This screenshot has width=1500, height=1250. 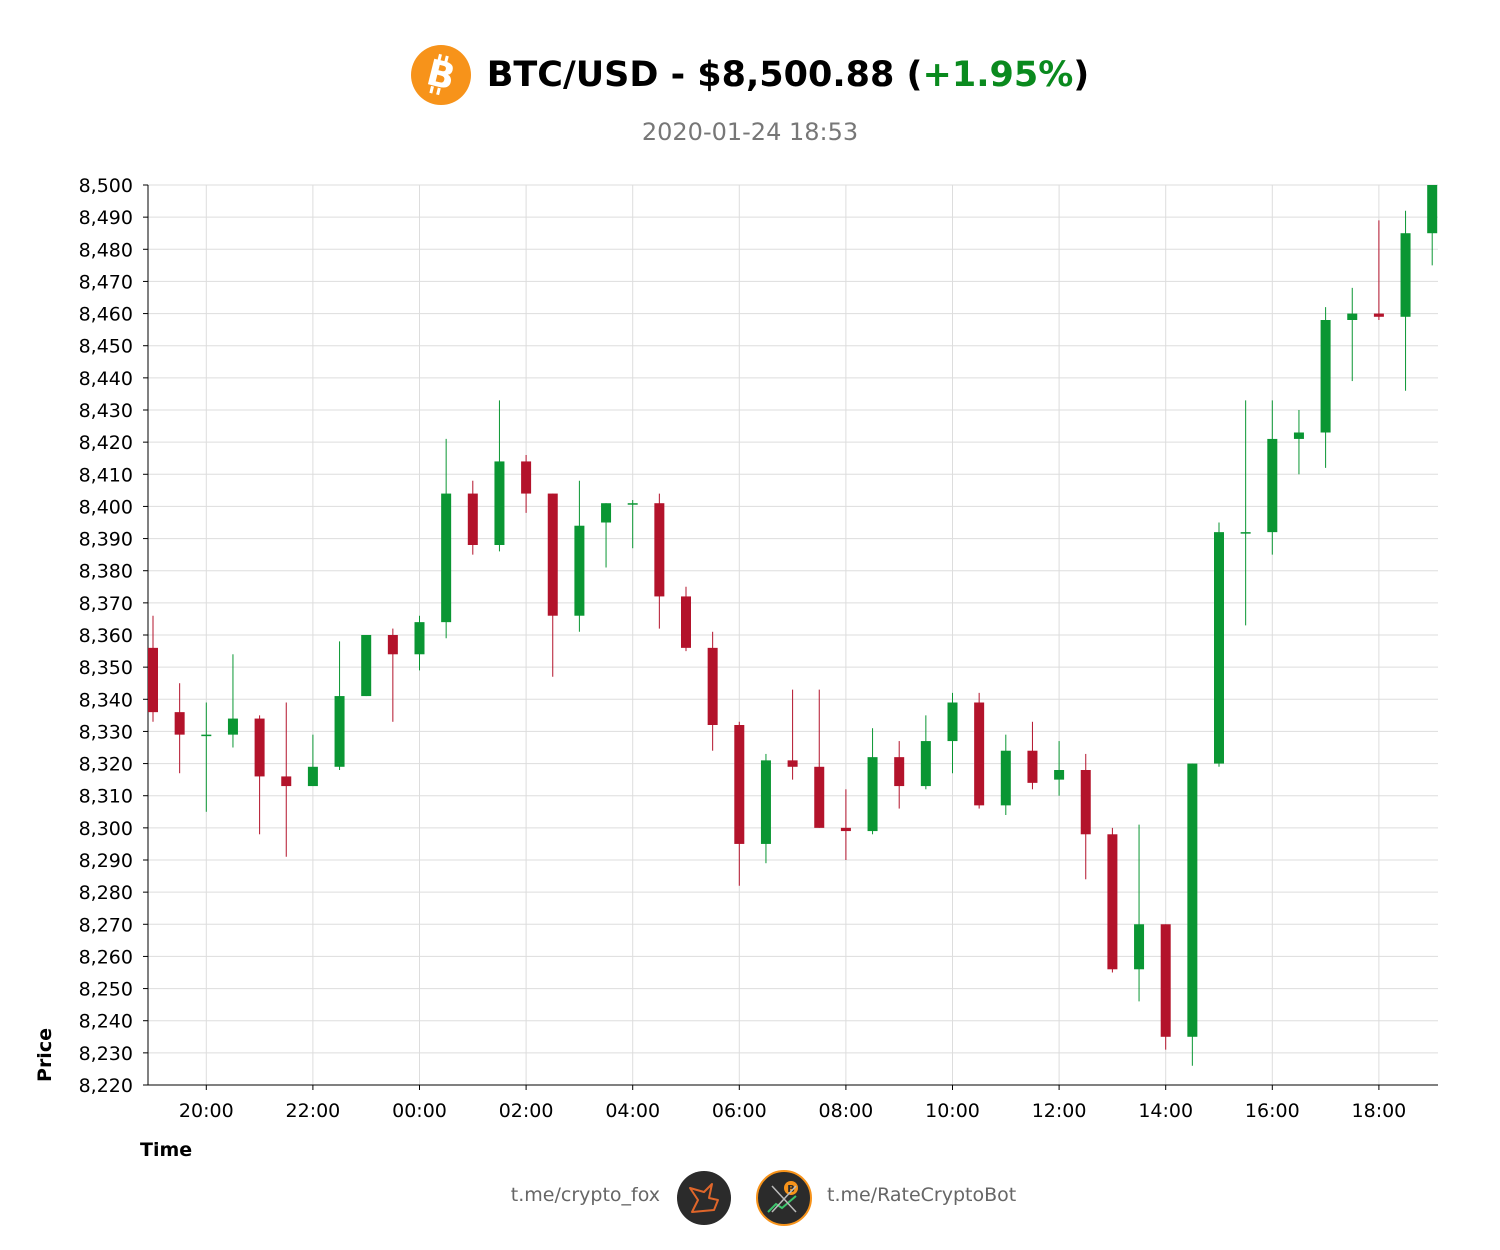 I want to click on y-tick-label: 8,420, so click(x=106, y=443).